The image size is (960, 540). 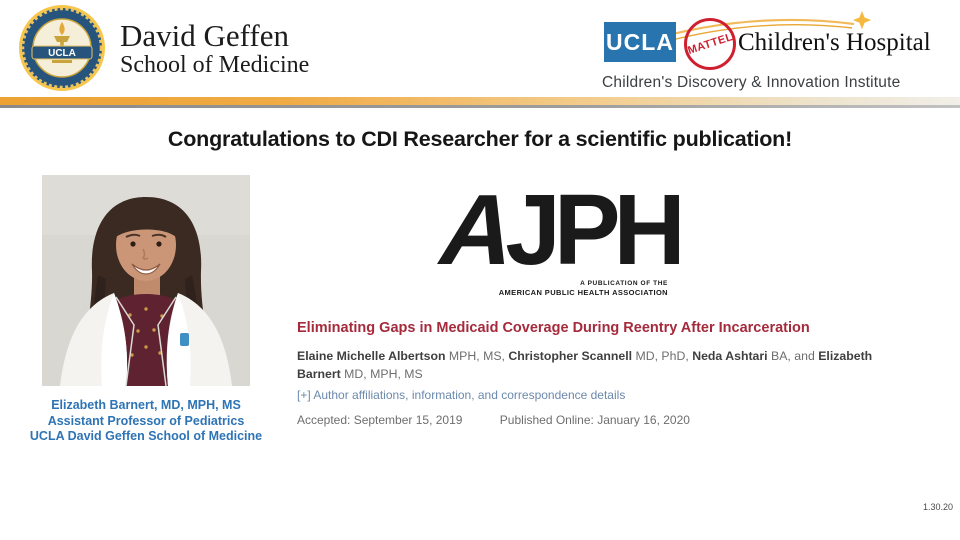 I want to click on dgsom-wordmark: David Geffen School of Medicine, so click(x=214, y=48).